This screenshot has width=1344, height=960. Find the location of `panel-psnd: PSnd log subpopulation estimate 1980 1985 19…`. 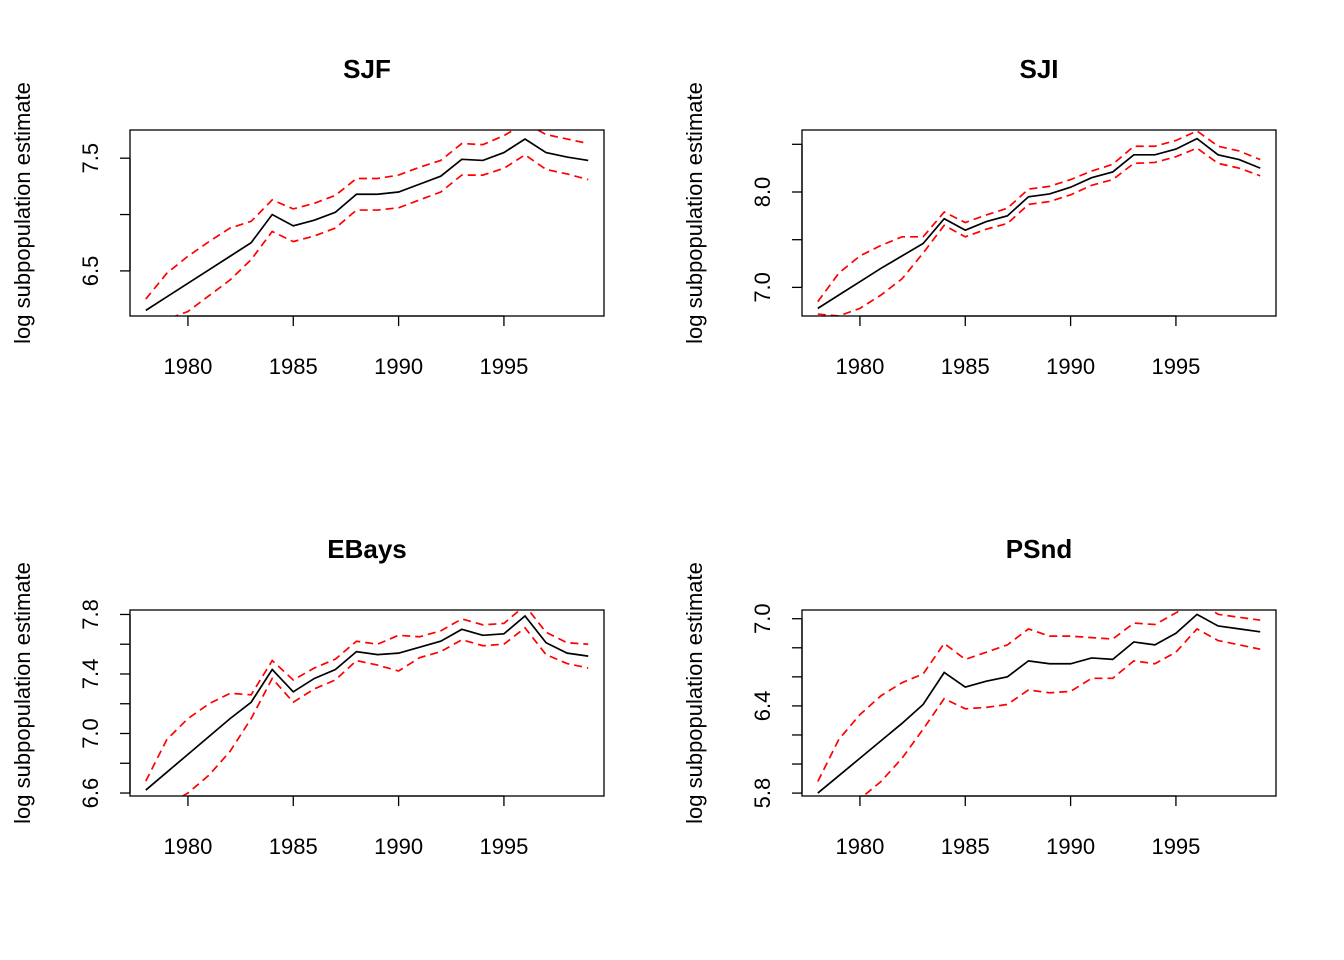

panel-psnd: PSnd log subpopulation estimate 1980 1985 19… is located at coordinates (979, 696).